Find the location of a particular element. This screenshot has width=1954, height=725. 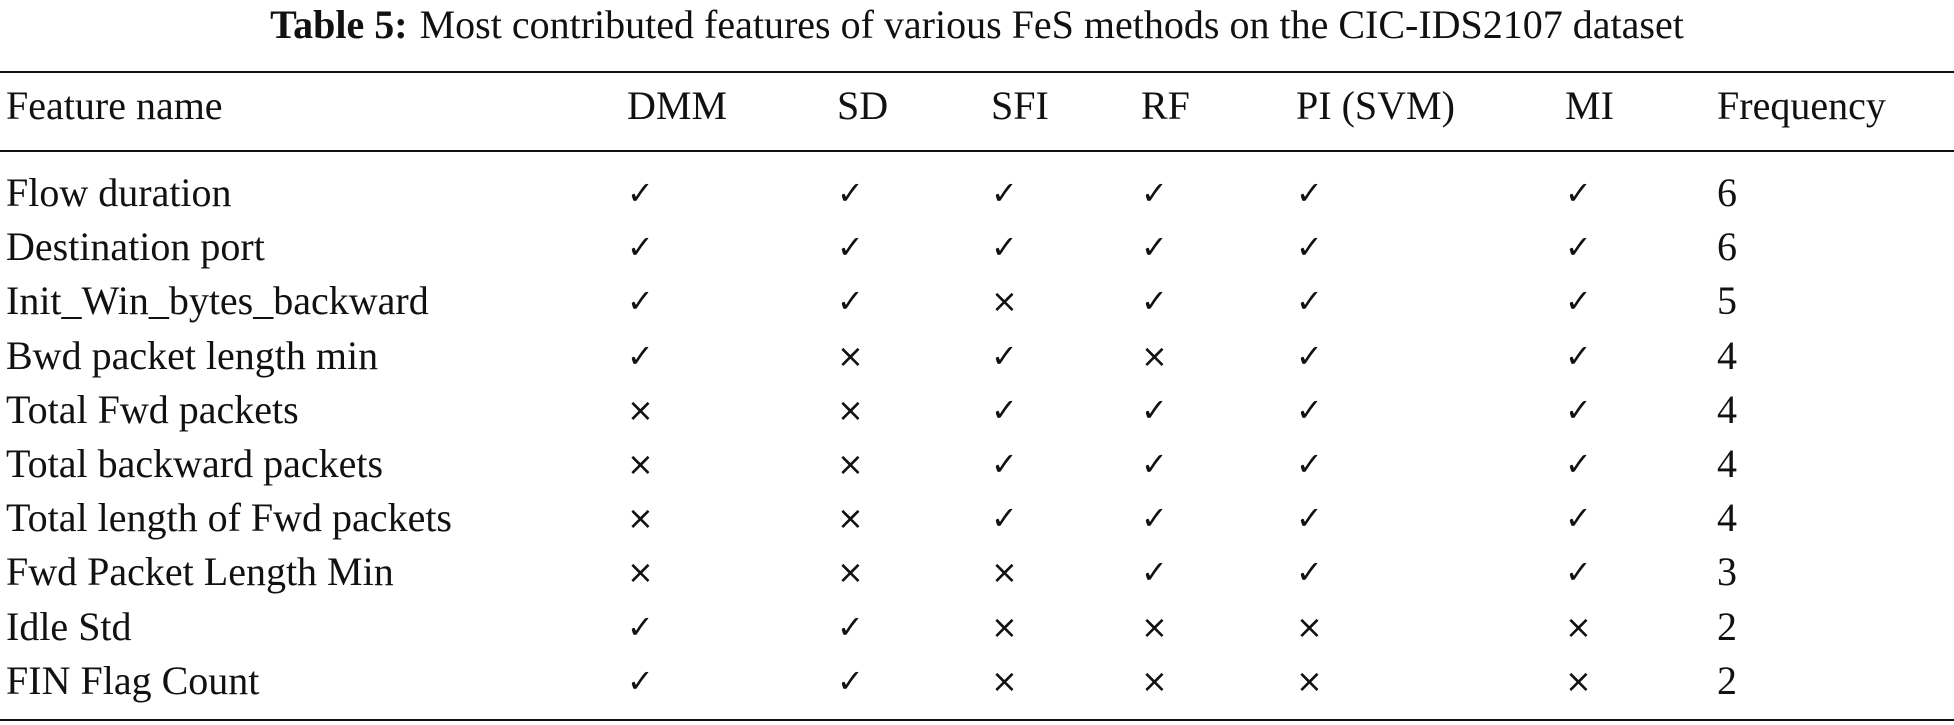

feature-name: Total length of Fwd packets is located at coordinates (229, 518).